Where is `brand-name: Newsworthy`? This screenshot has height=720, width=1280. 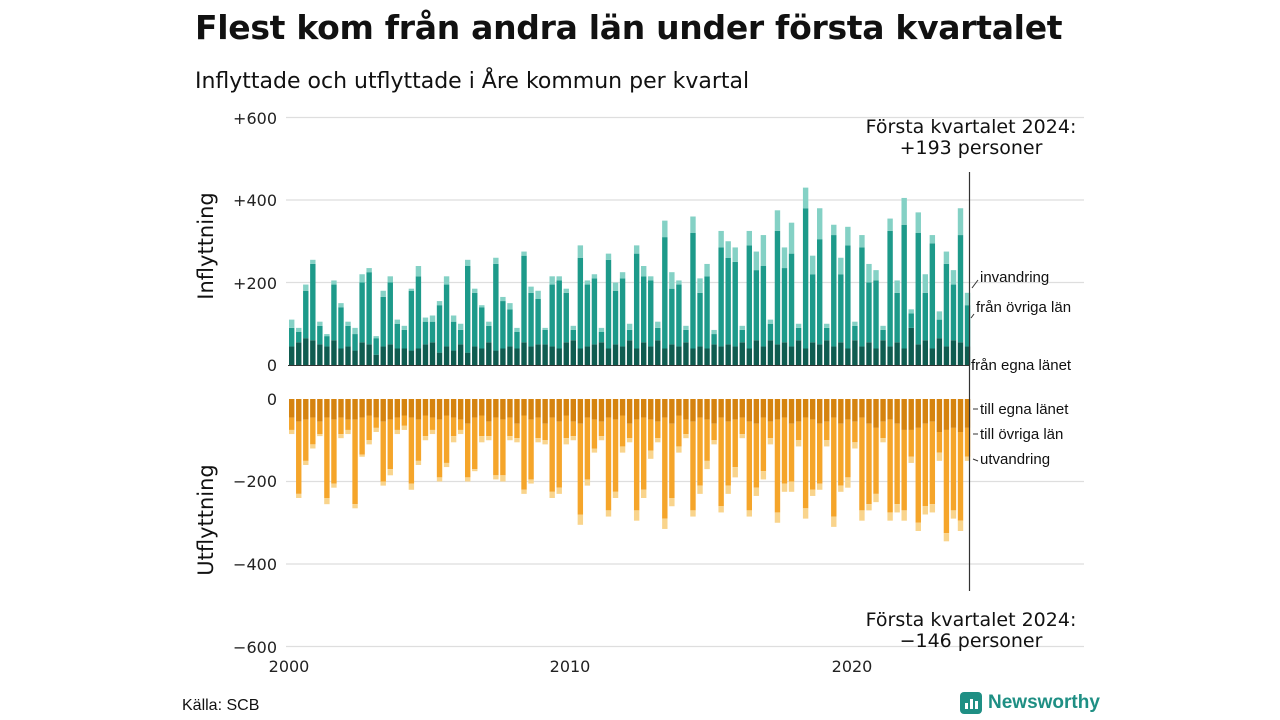
brand-name: Newsworthy is located at coordinates (1044, 702).